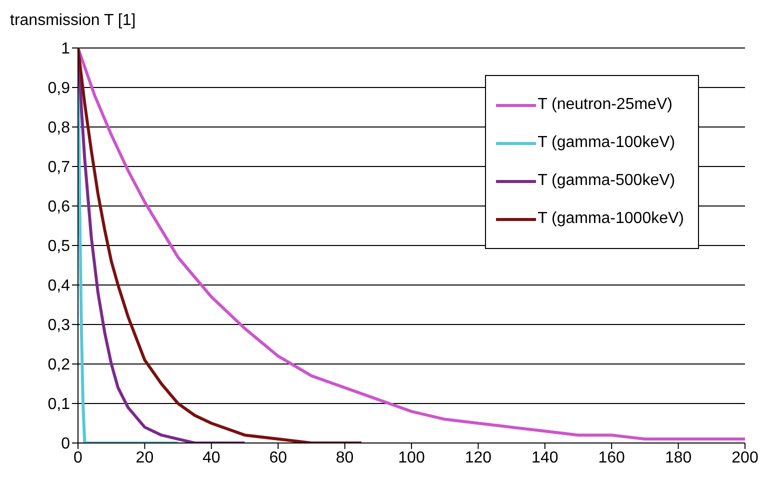 The height and width of the screenshot is (485, 777). What do you see at coordinates (59, 247) in the screenshot?
I see `y-tick-label: 0,5` at bounding box center [59, 247].